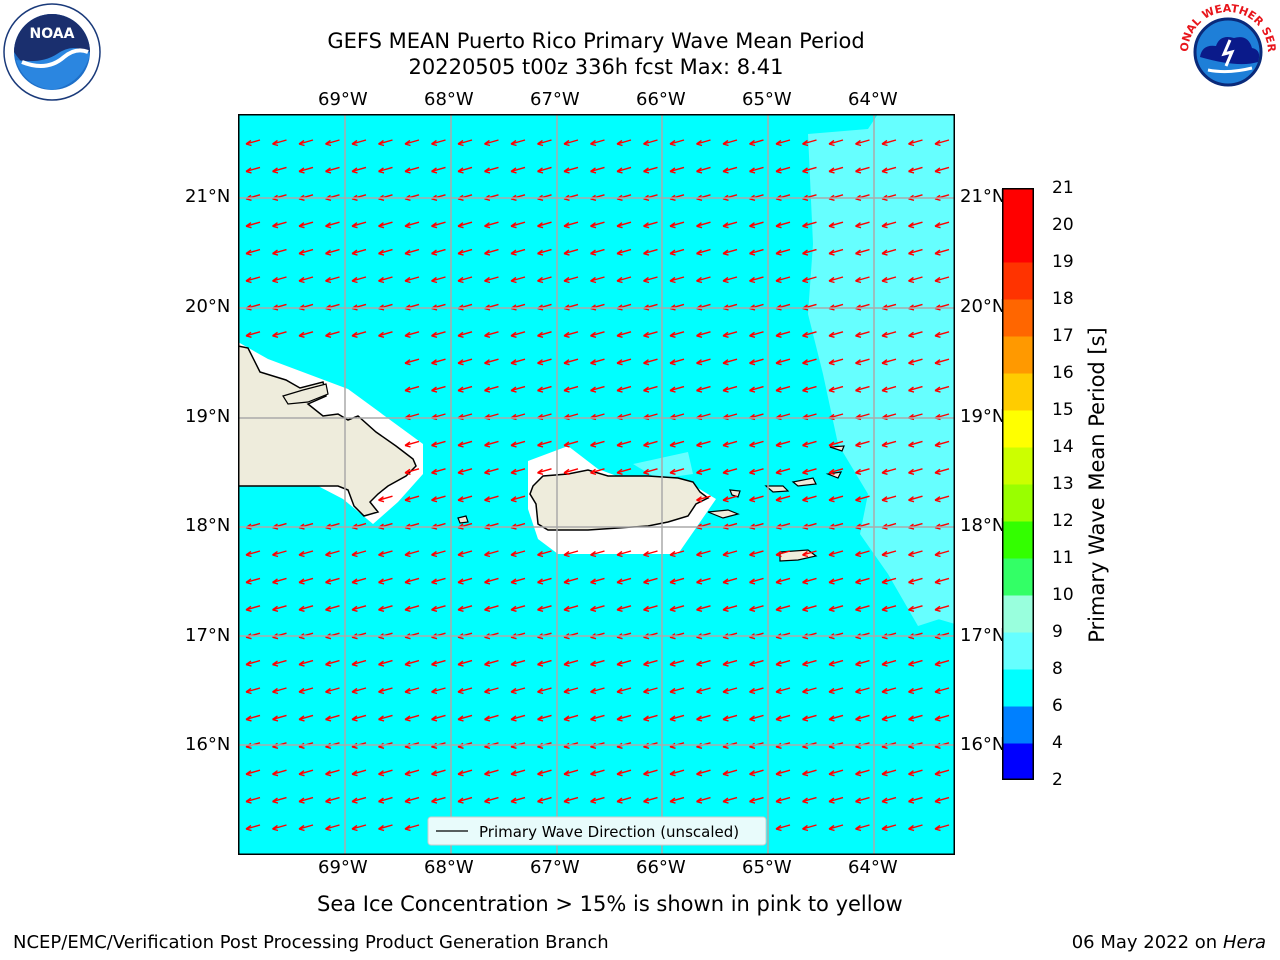  What do you see at coordinates (208, 525) in the screenshot?
I see `lat-label-left: 18°N` at bounding box center [208, 525].